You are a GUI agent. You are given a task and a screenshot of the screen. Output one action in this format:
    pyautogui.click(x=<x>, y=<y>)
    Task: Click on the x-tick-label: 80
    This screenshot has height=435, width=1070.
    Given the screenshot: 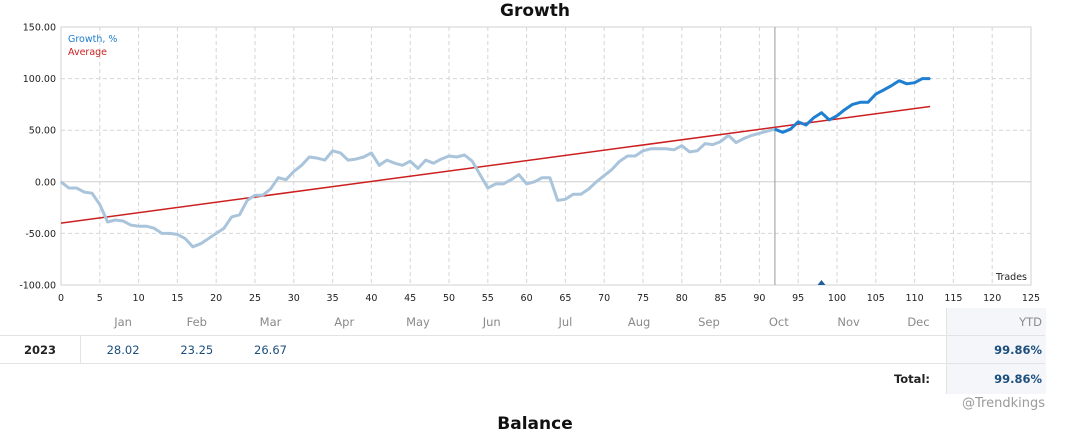 What is the action you would take?
    pyautogui.click(x=682, y=298)
    